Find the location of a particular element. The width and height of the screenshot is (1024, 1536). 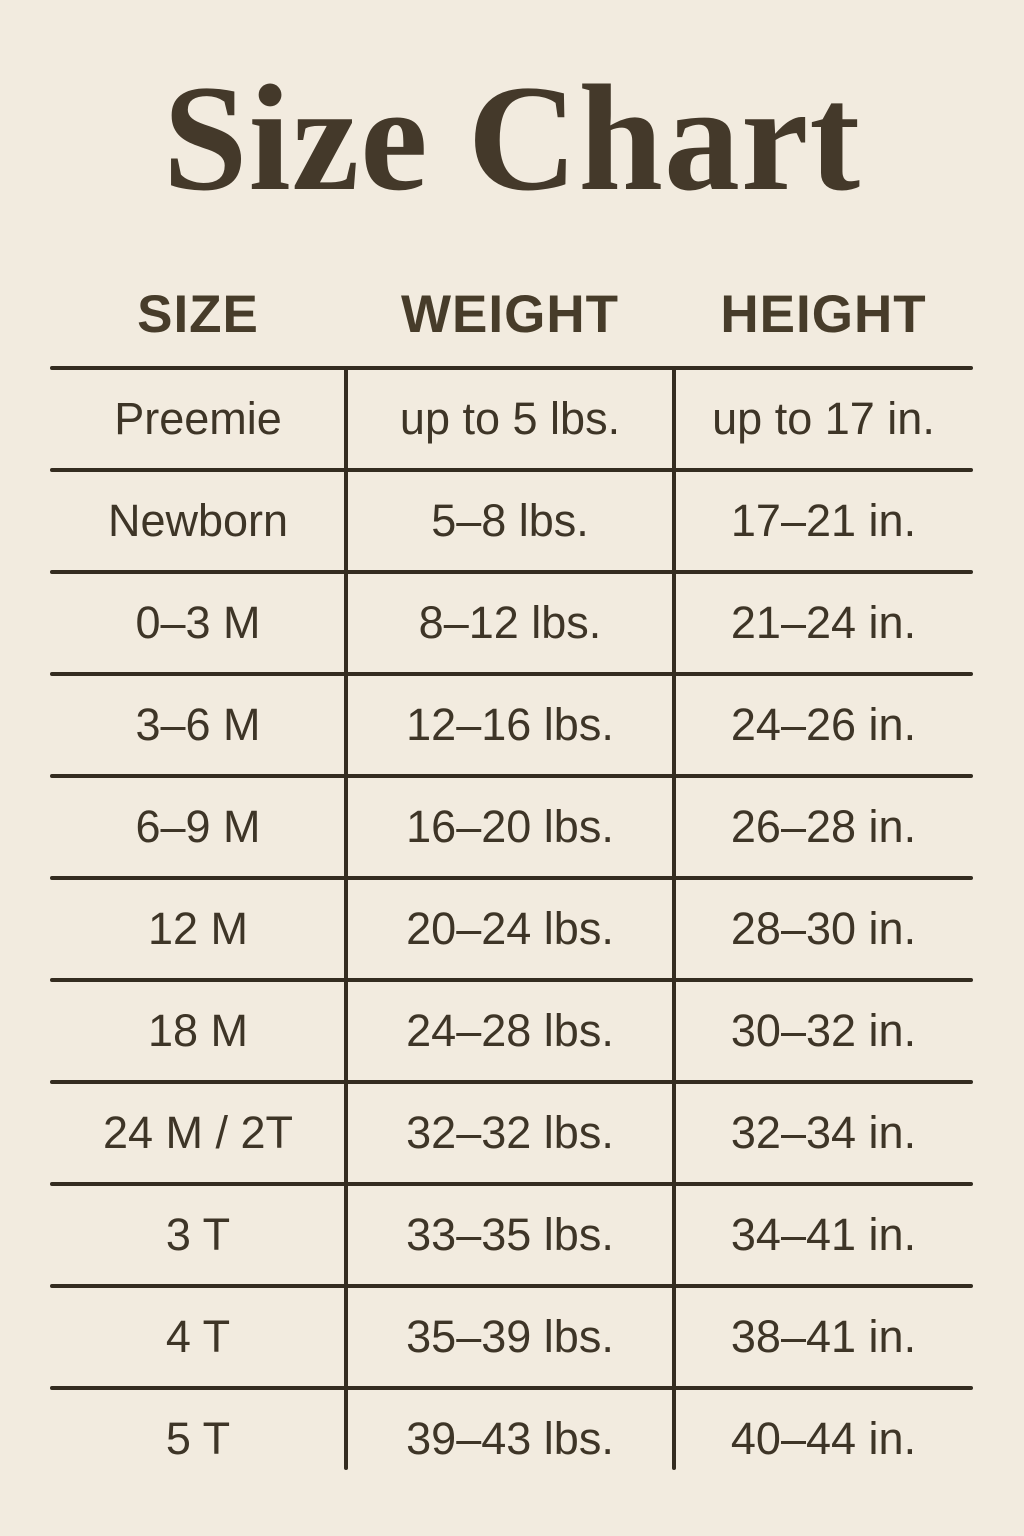

height-cell: 26–28 in. is located at coordinates (823, 826).